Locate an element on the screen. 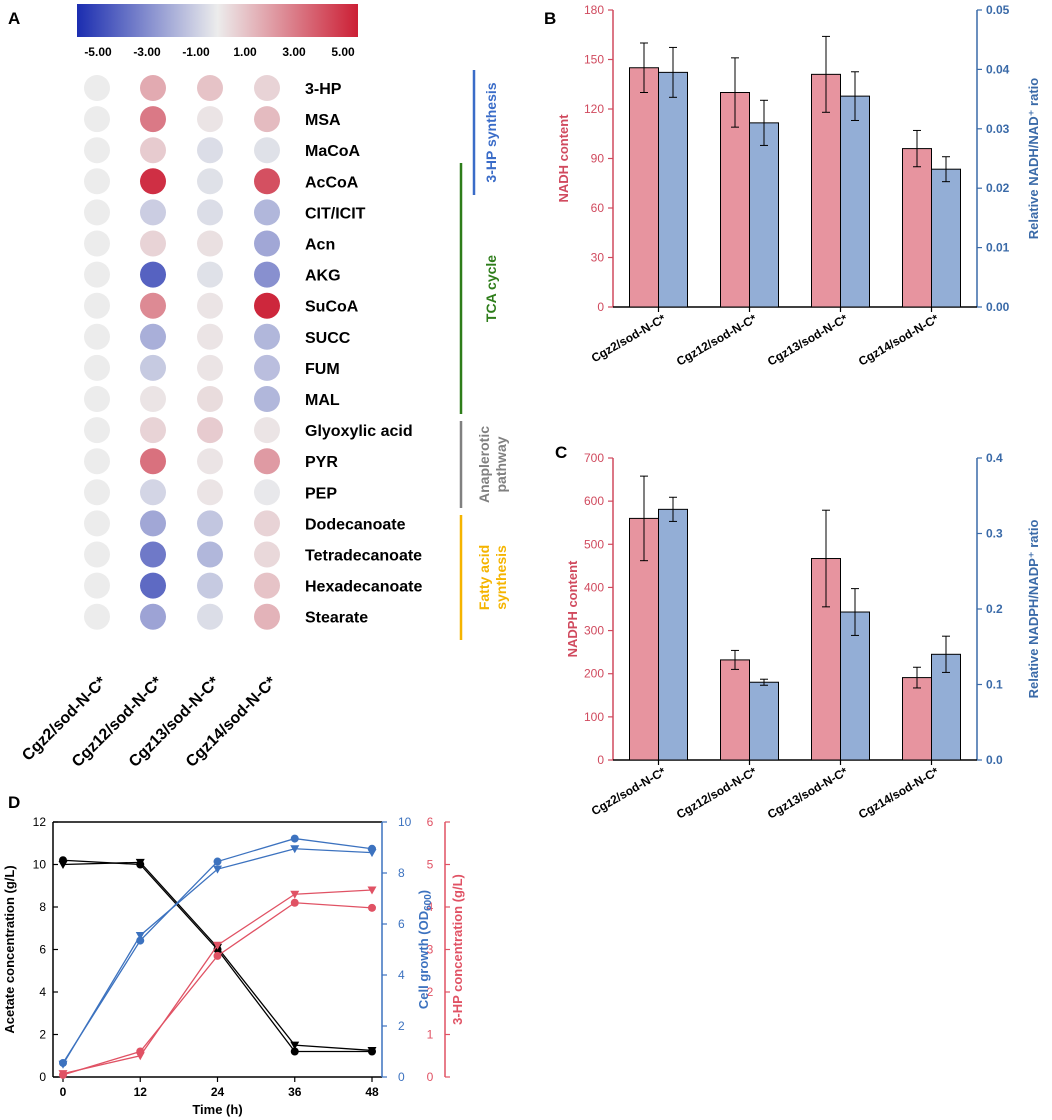 The image size is (1052, 1120). category-label: Cgz14/sod-N-C* is located at coordinates (898, 339).